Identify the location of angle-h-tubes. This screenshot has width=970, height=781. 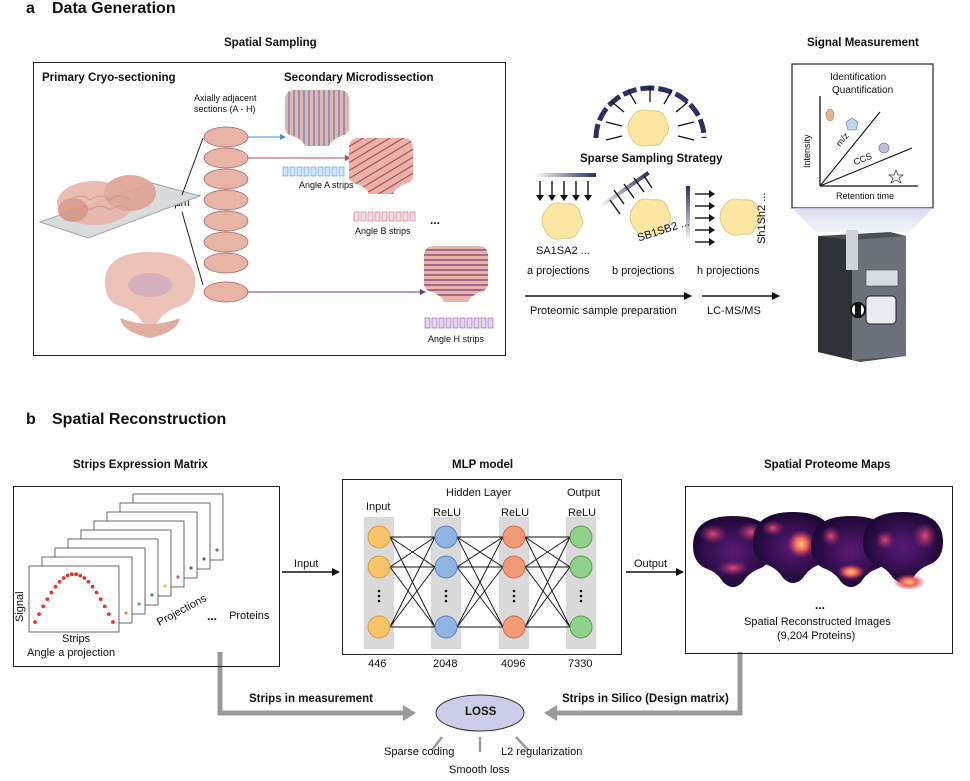
(459, 323).